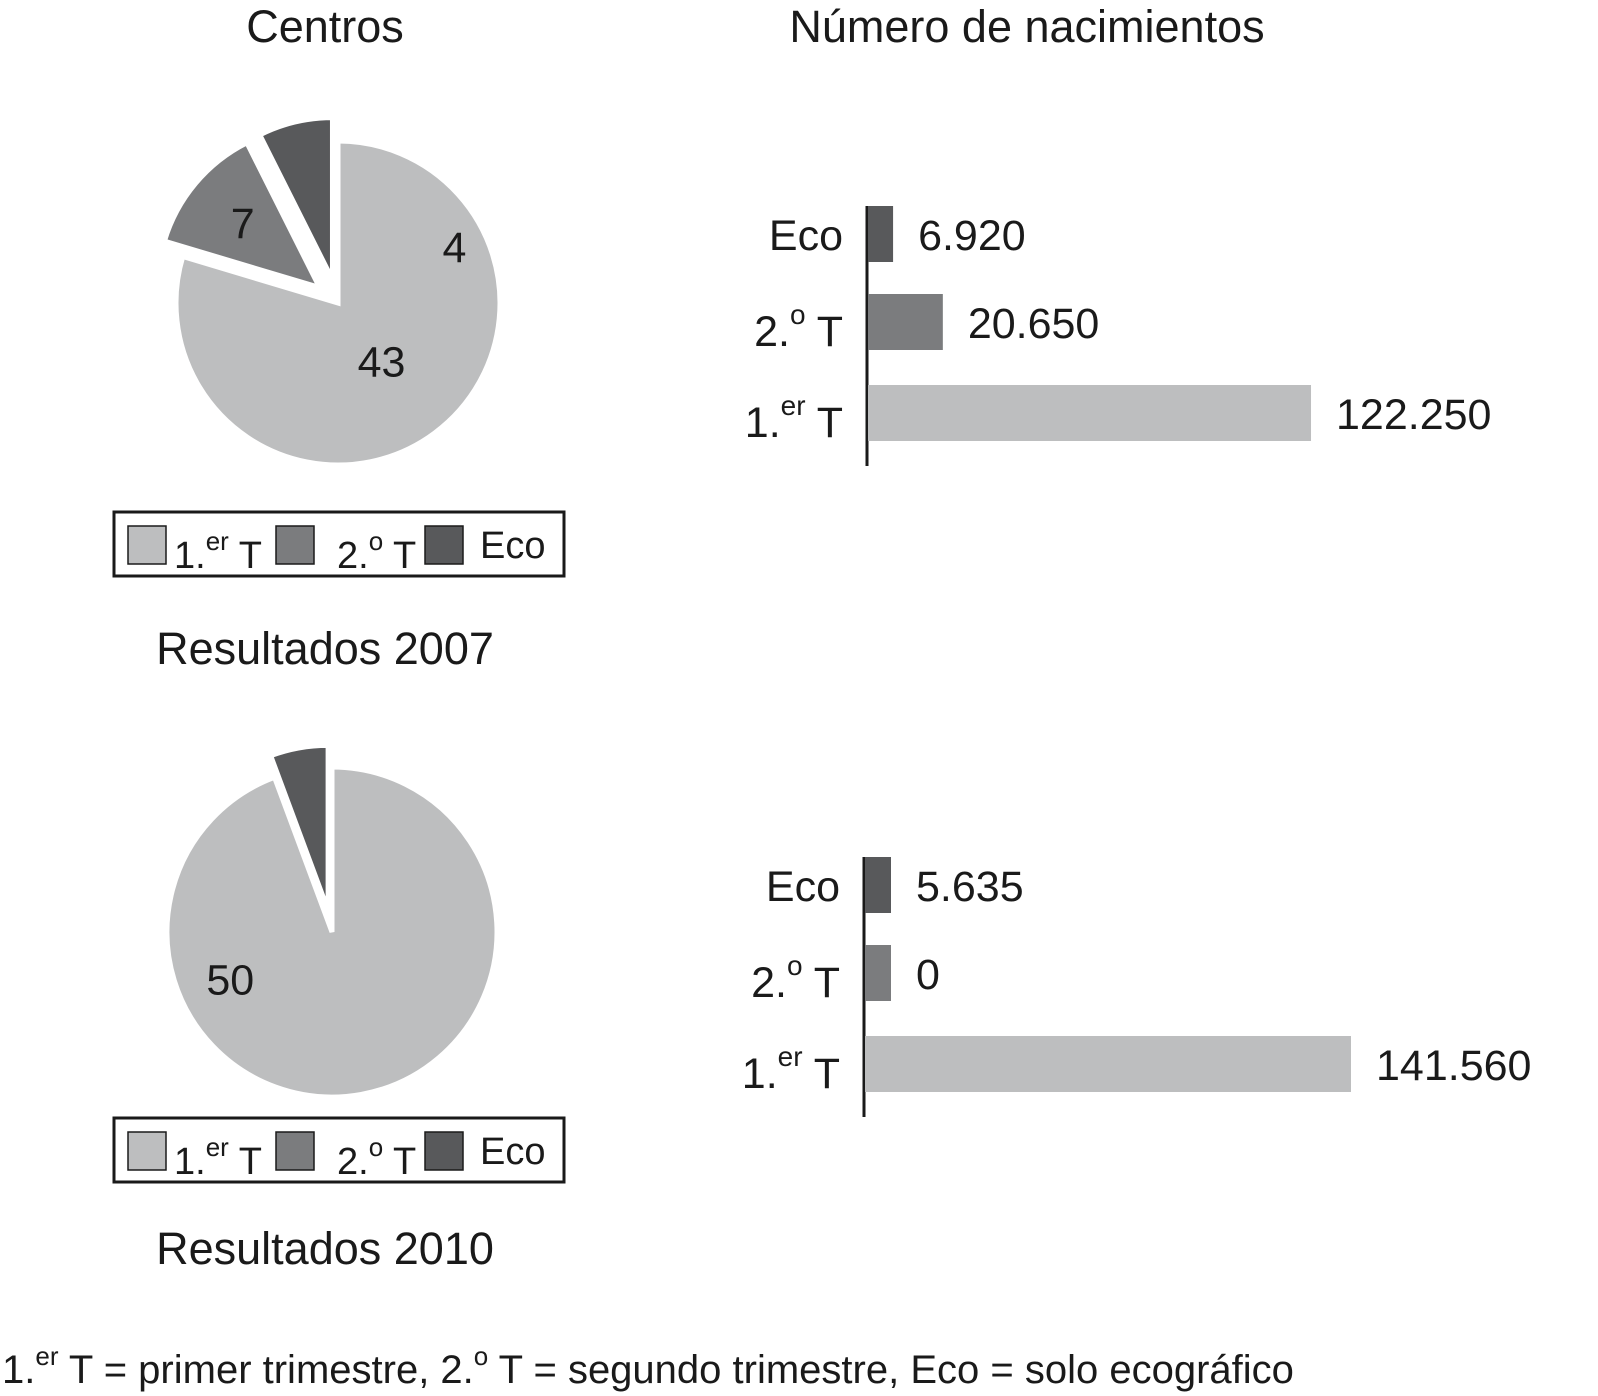 Image resolution: width=1598 pixels, height=1396 pixels. I want to click on bar-value-2-o-t: 0, so click(928, 975).